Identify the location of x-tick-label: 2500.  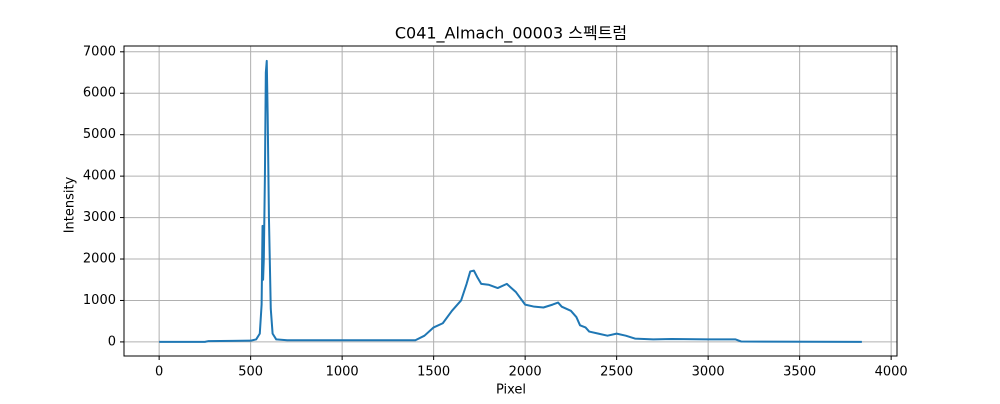
(616, 372).